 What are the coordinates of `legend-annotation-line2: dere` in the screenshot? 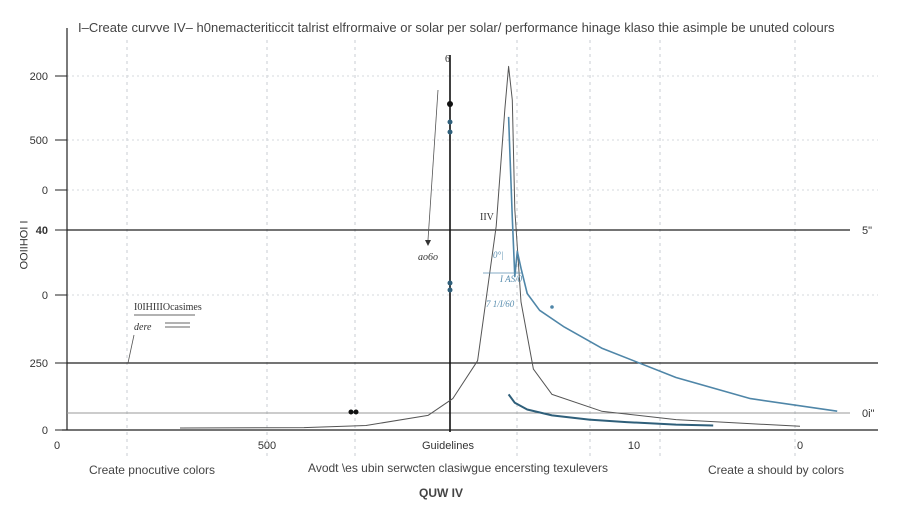 It's located at (143, 327).